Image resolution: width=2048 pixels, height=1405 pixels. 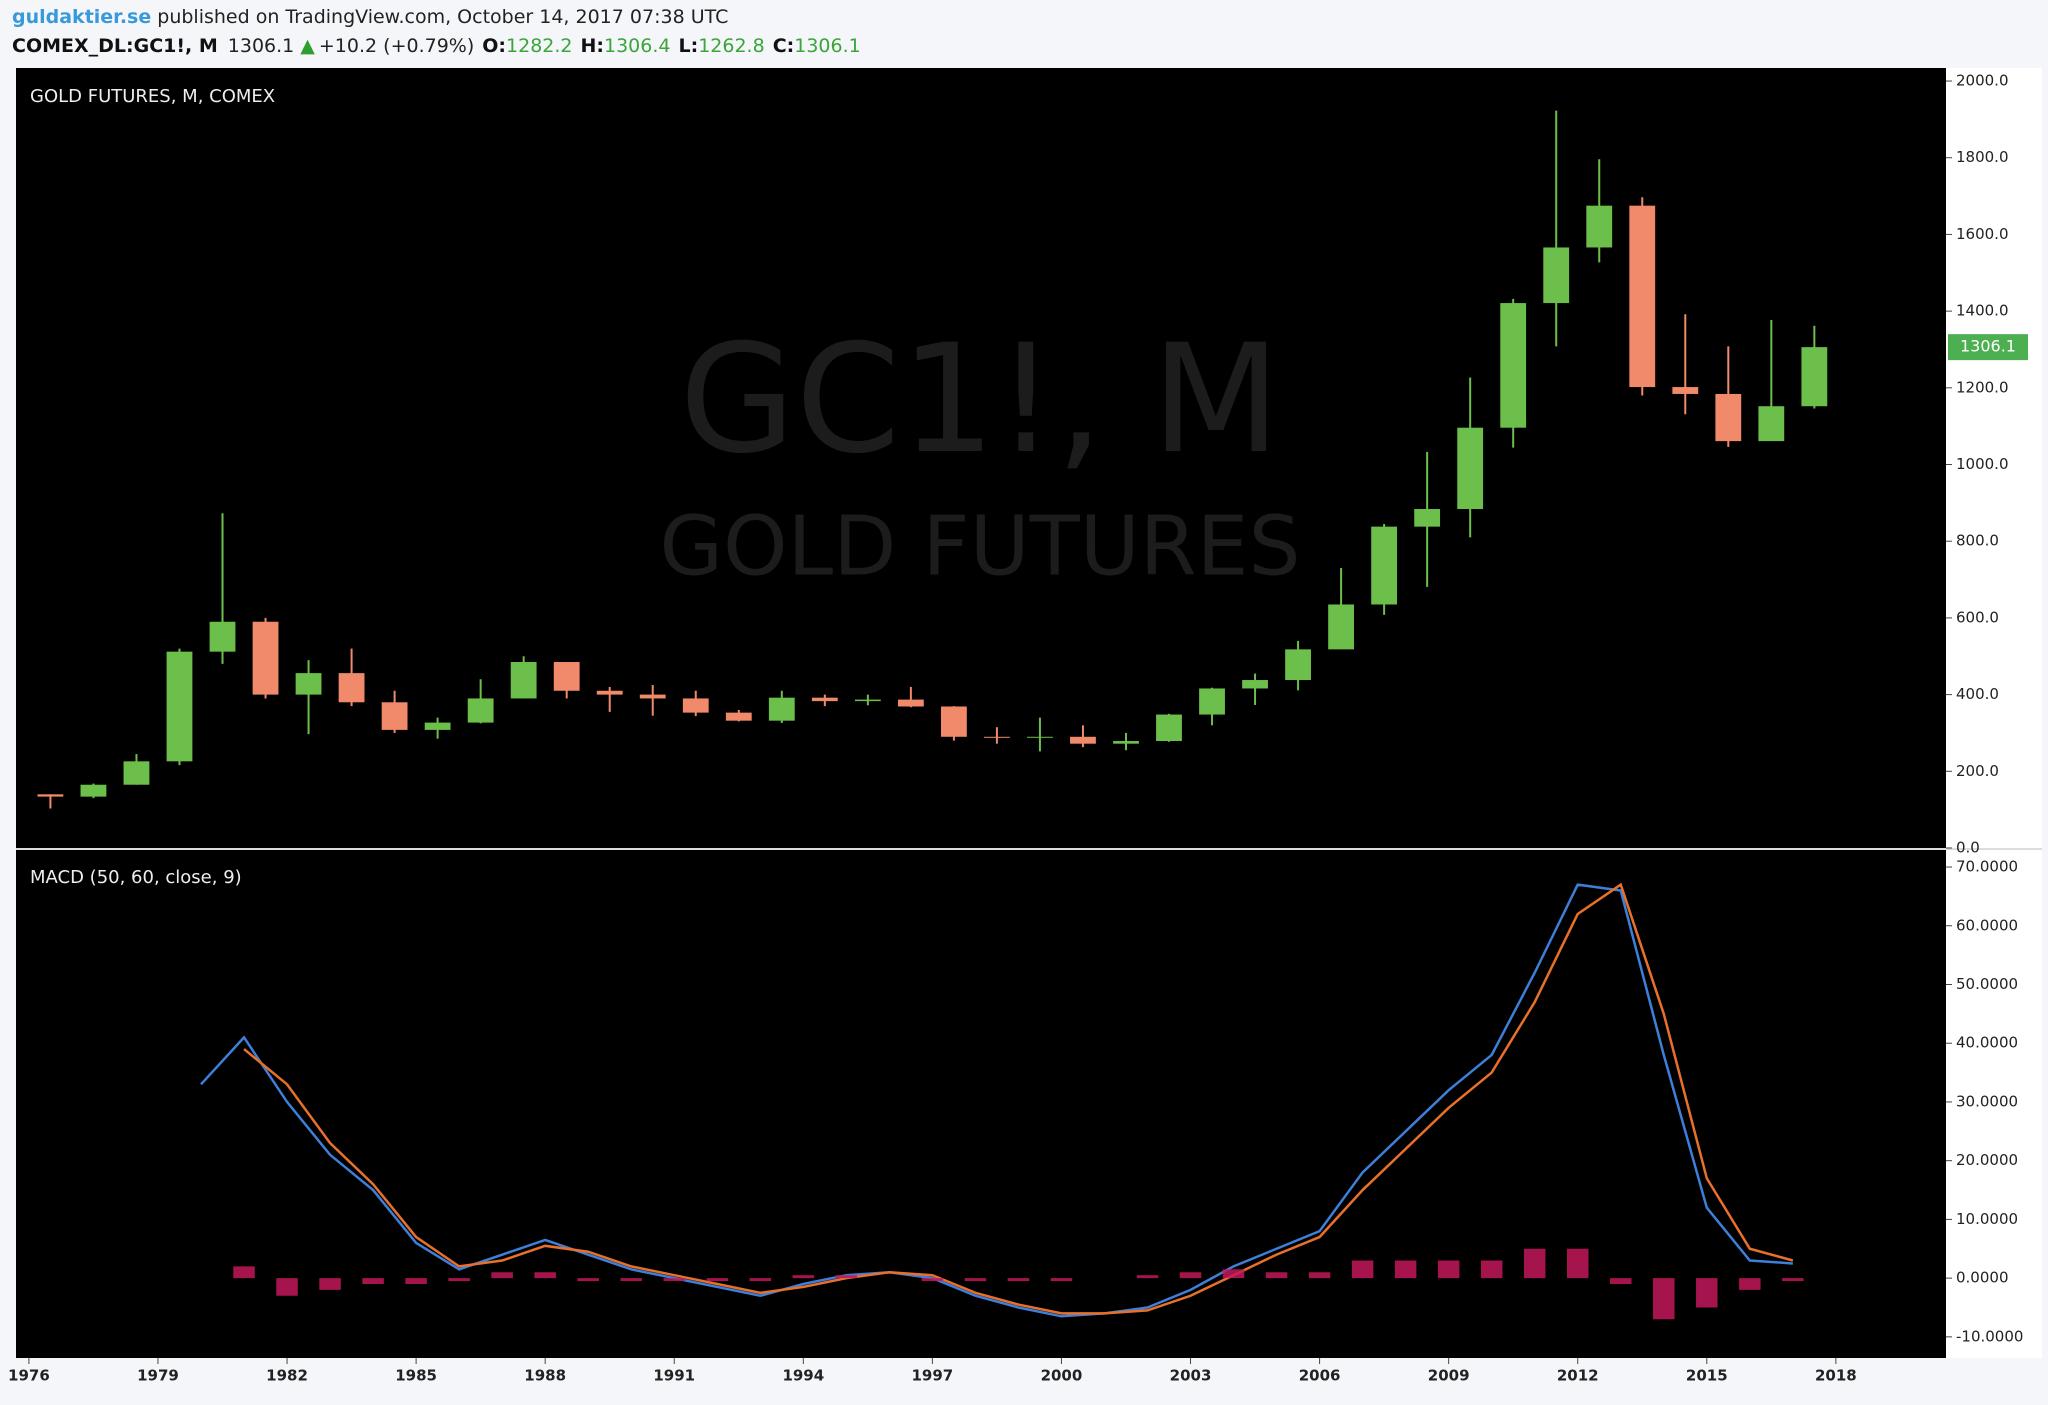 What do you see at coordinates (1982, 464) in the screenshot?
I see `y-tick-label: 1000.0` at bounding box center [1982, 464].